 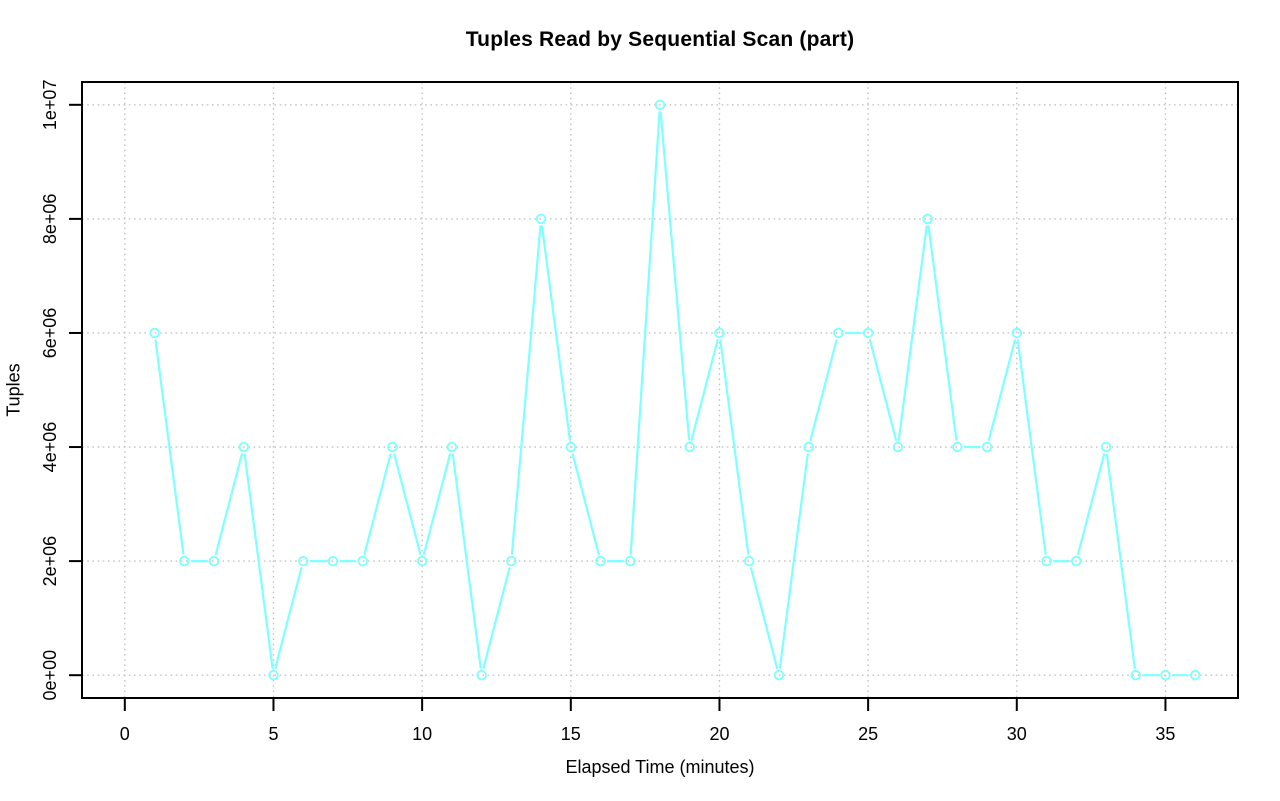 I want to click on x-tick-label: 20, so click(x=719, y=734).